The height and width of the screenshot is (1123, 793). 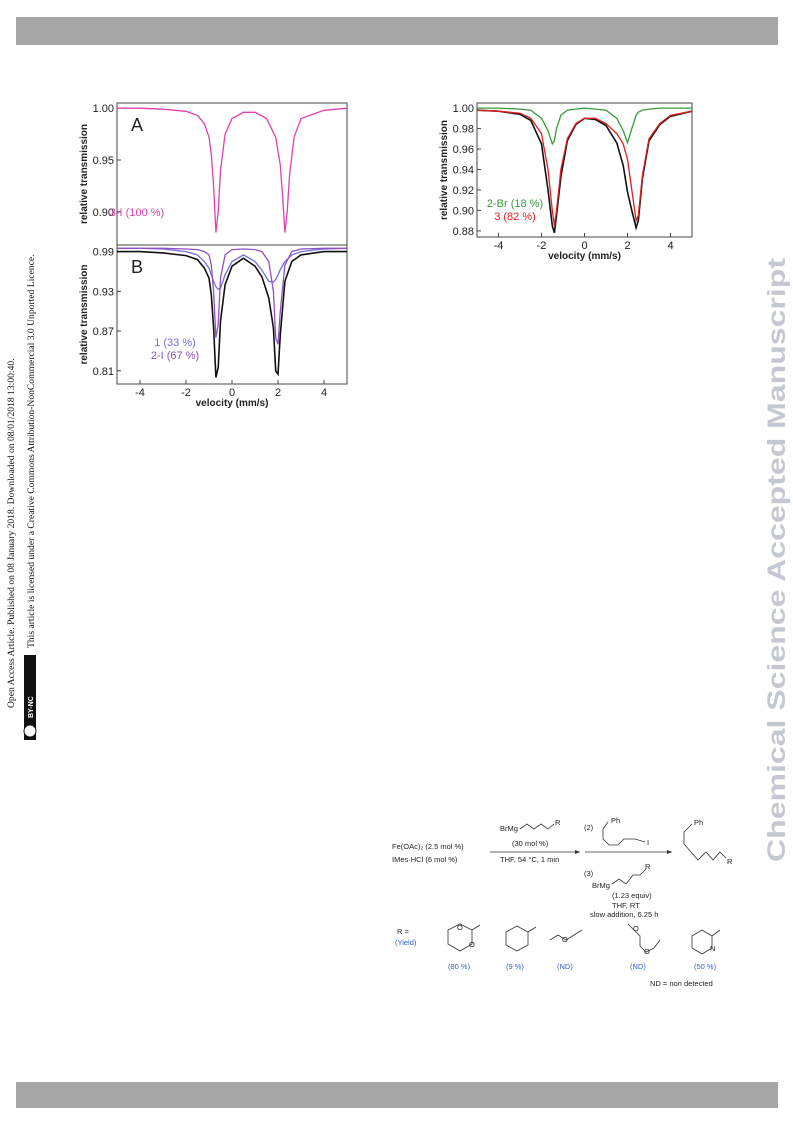 I want to click on y-tick-label: 0.88, so click(x=463, y=232).